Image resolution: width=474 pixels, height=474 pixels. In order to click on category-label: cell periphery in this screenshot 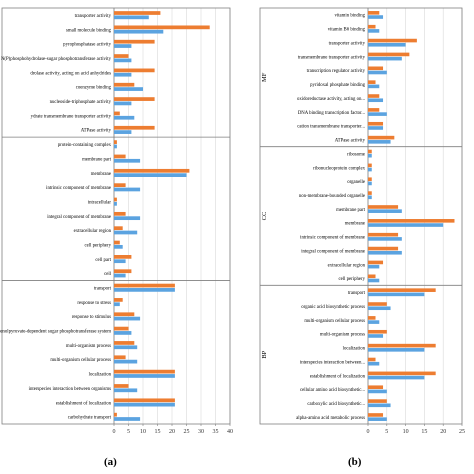, I will do `click(351, 279)`.